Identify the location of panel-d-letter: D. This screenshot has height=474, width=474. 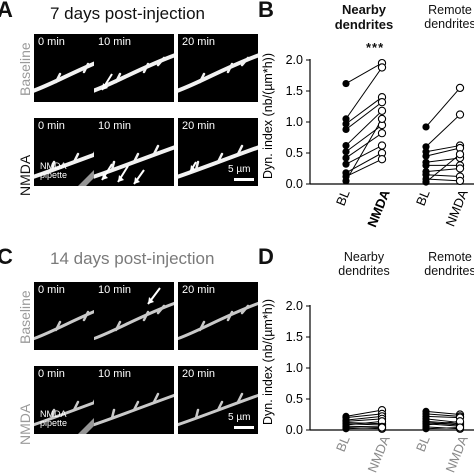
(266, 256).